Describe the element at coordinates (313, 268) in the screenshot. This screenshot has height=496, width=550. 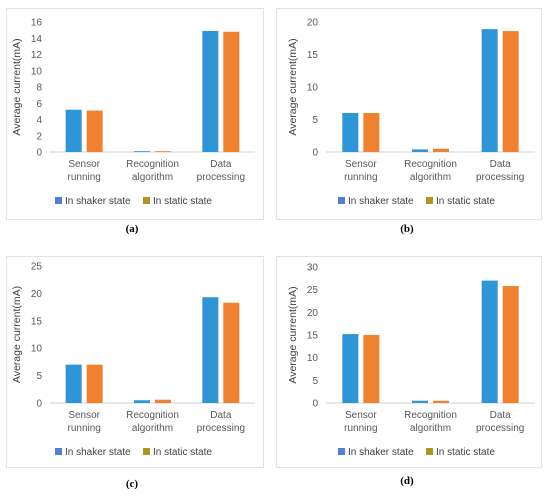
I see `y-tick-label: 30` at that location.